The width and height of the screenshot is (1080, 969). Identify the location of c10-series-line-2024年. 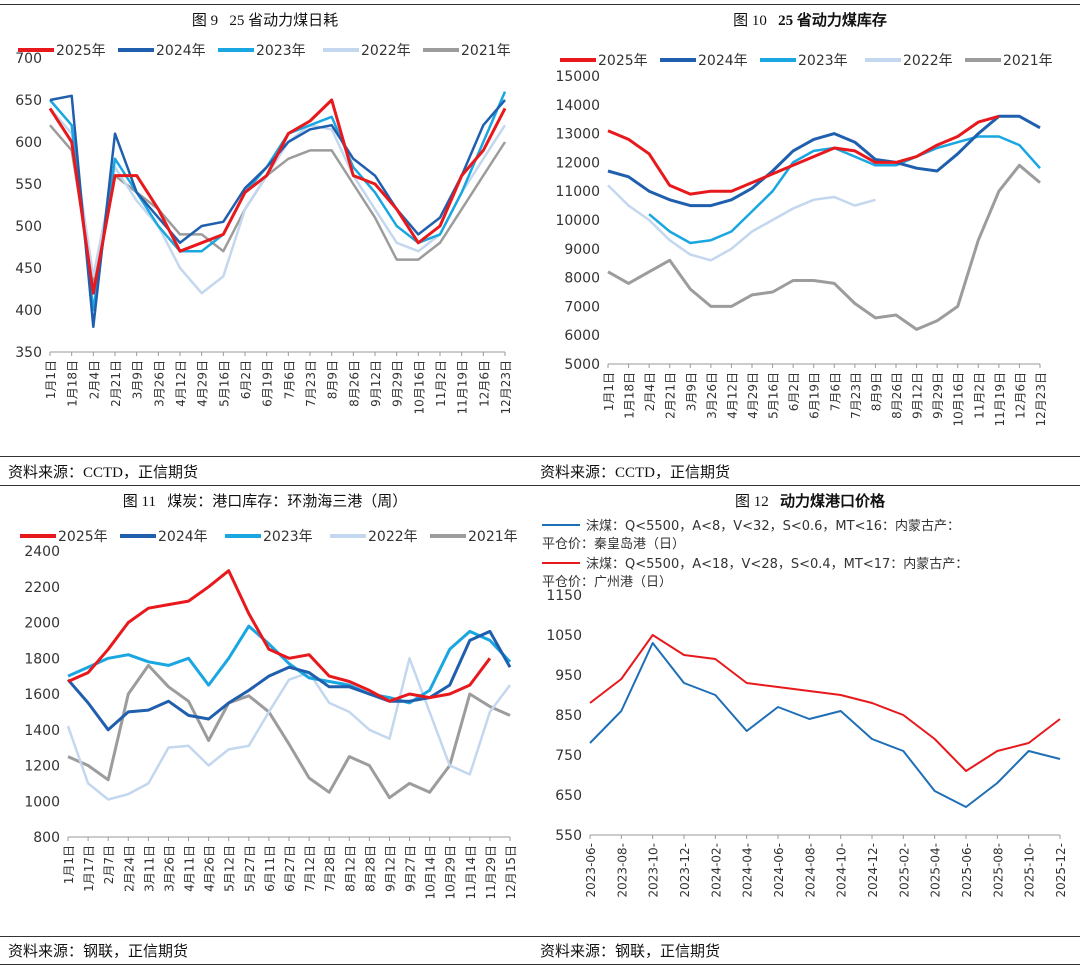
(824, 161).